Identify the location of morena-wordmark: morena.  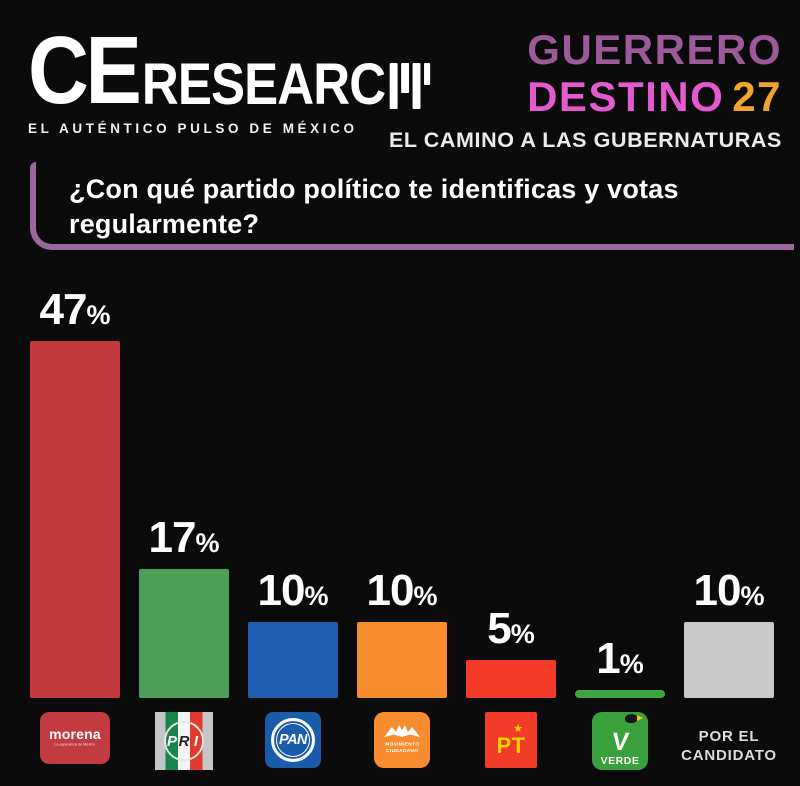
(75, 733).